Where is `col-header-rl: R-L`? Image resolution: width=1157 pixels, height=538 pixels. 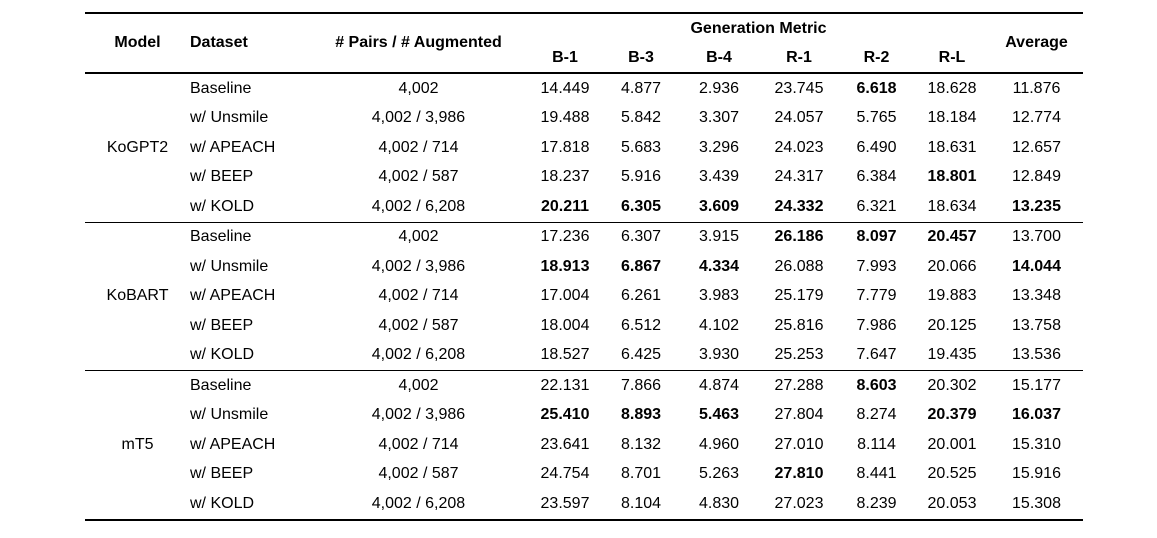 col-header-rl: R-L is located at coordinates (952, 58).